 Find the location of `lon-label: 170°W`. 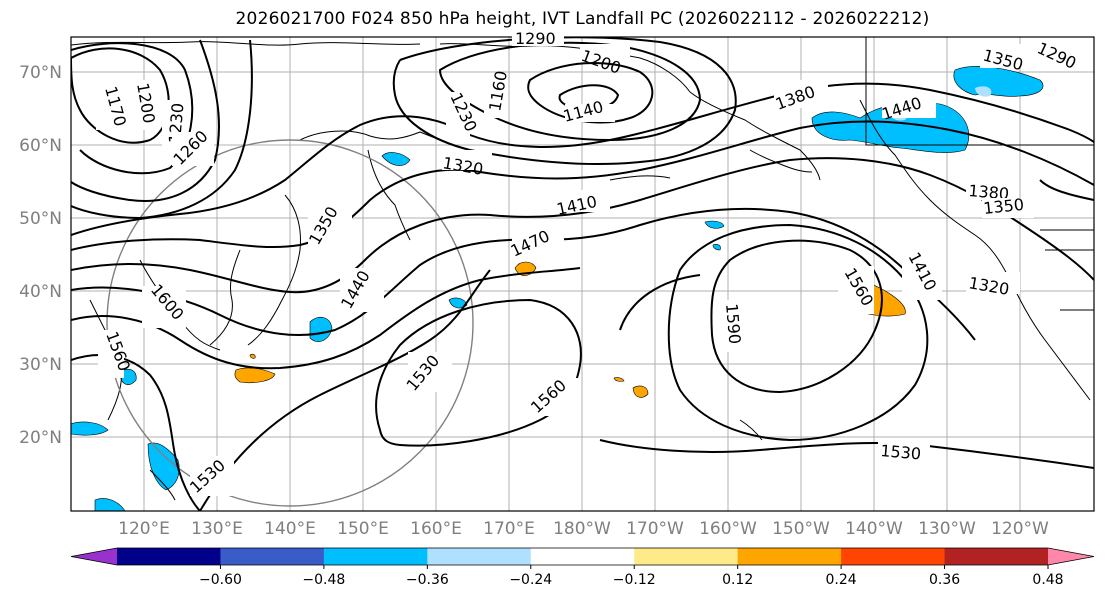

lon-label: 170°W is located at coordinates (655, 529).